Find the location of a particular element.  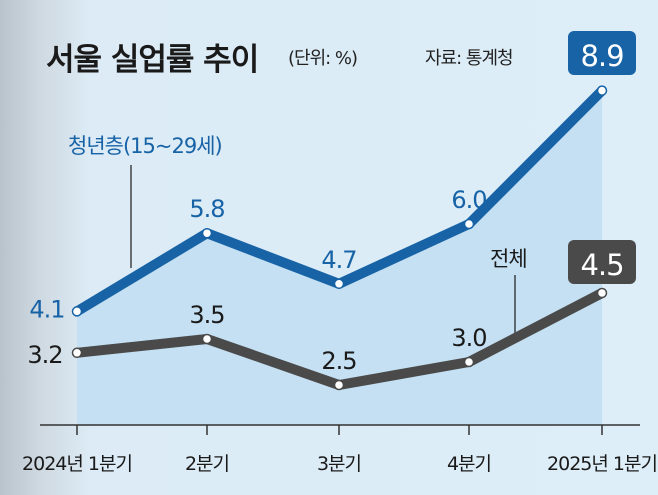

series-label-total: 전체 is located at coordinates (508, 259).